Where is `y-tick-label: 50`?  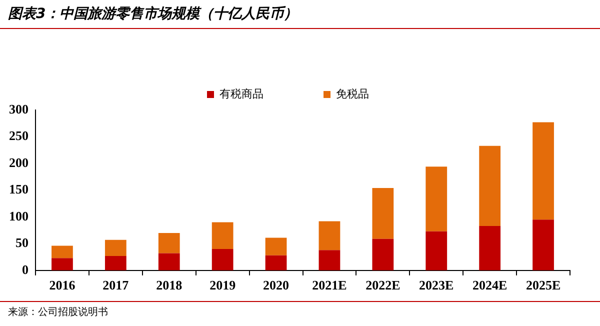
y-tick-label: 50 is located at coordinates (22, 242).